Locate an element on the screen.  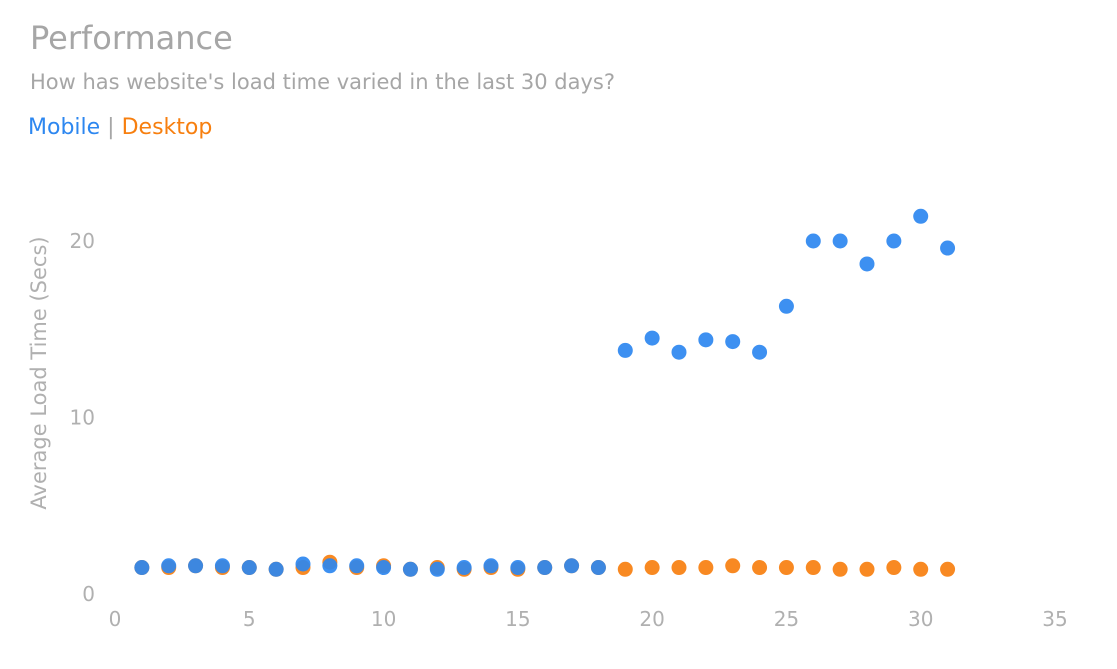
x-tick-label: 35 is located at coordinates (1054, 619).